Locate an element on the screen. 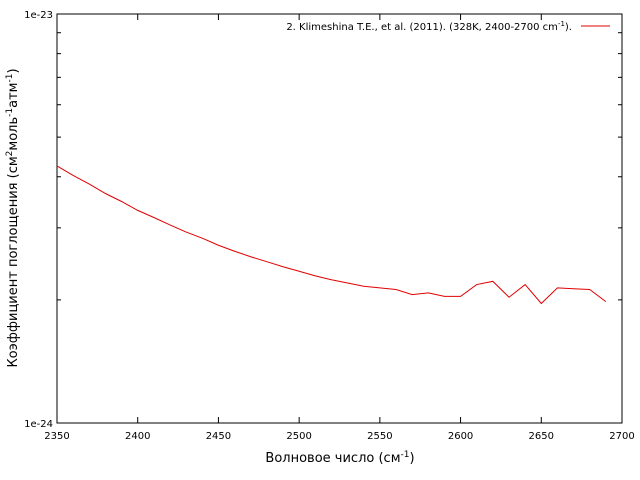  x-tick-label: 2650 is located at coordinates (541, 436).